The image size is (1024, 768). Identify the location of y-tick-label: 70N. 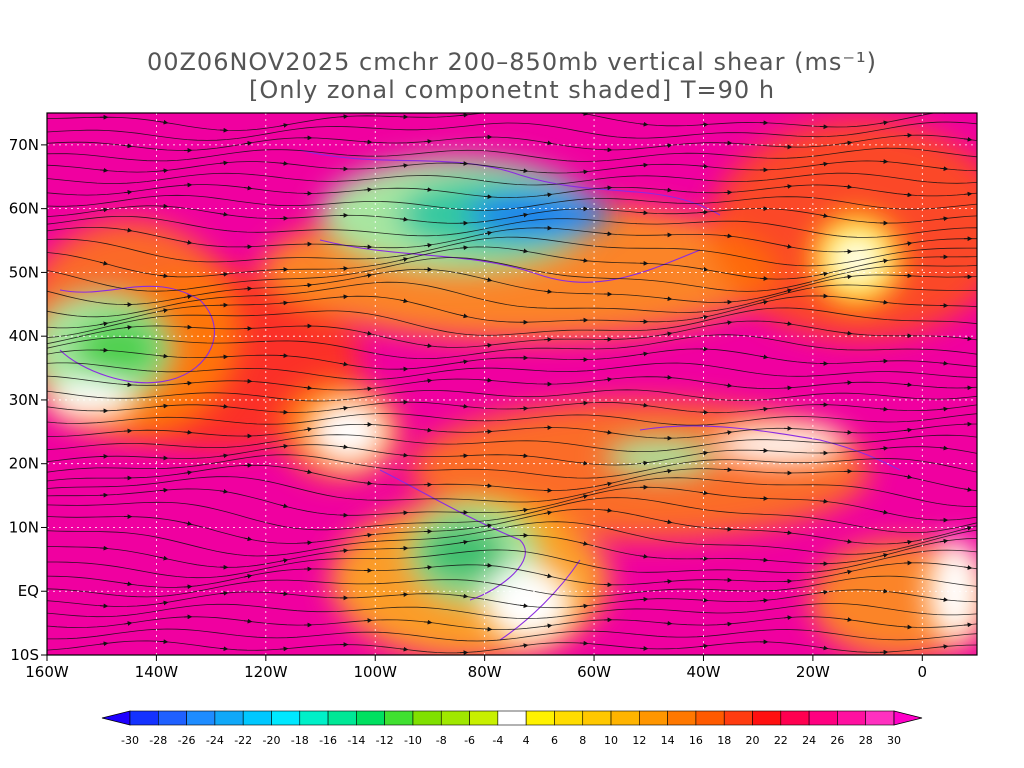
(24, 145).